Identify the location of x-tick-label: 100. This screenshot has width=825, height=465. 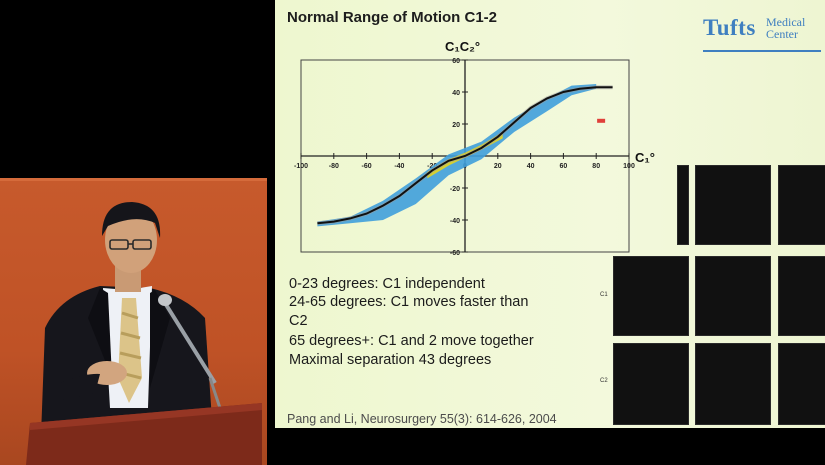
(629, 166).